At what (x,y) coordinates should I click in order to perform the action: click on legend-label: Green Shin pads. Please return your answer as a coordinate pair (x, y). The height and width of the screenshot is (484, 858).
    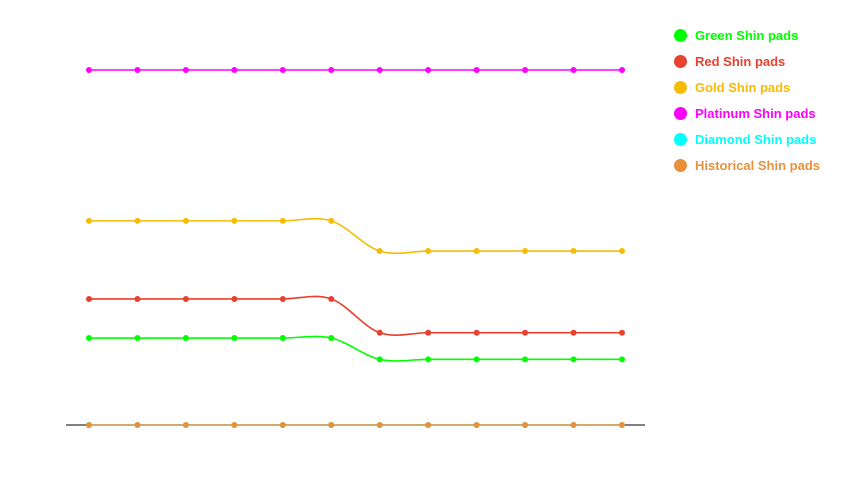
    Looking at the image, I should click on (747, 35).